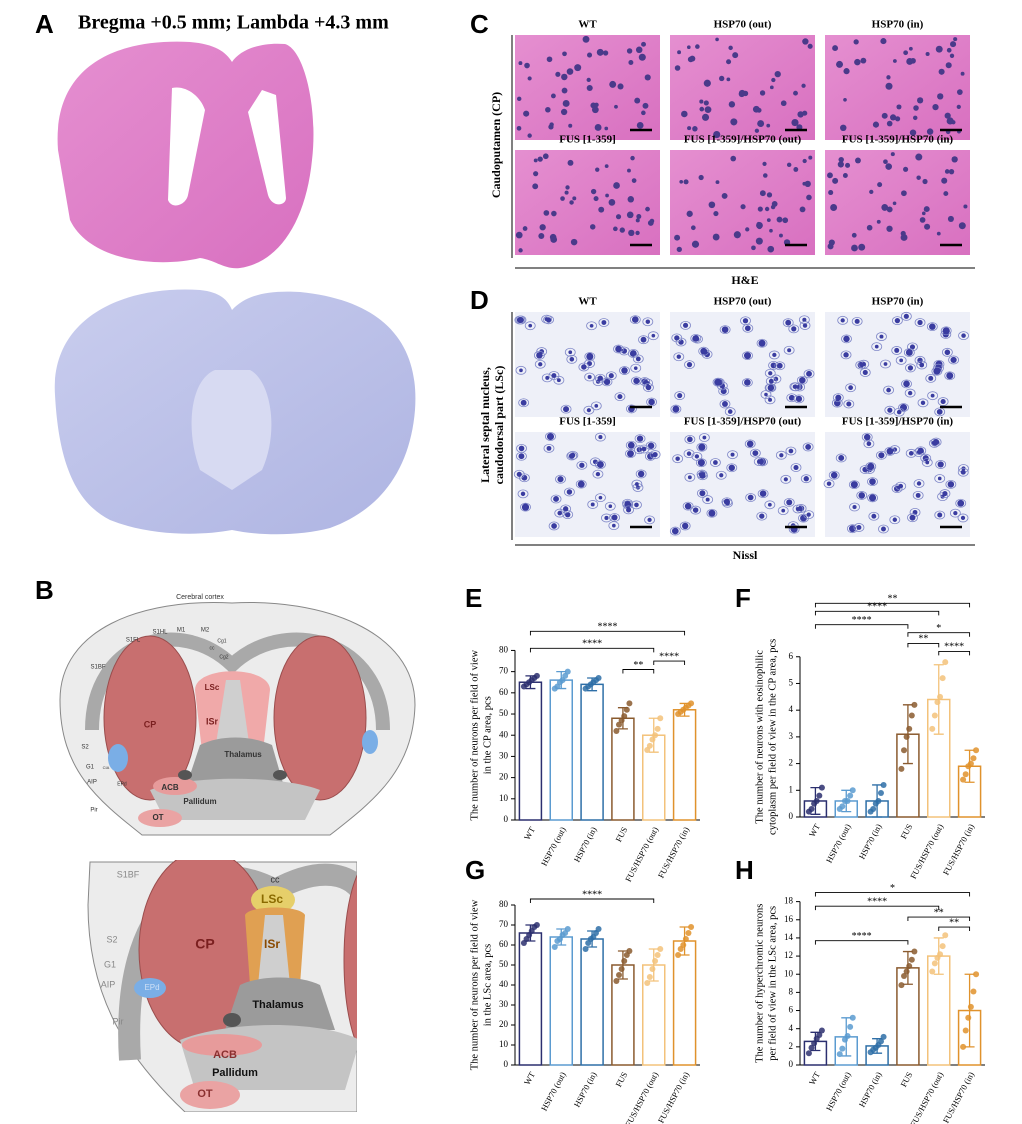  What do you see at coordinates (938, 628) in the screenshot?
I see `significance-label: *` at bounding box center [938, 628].